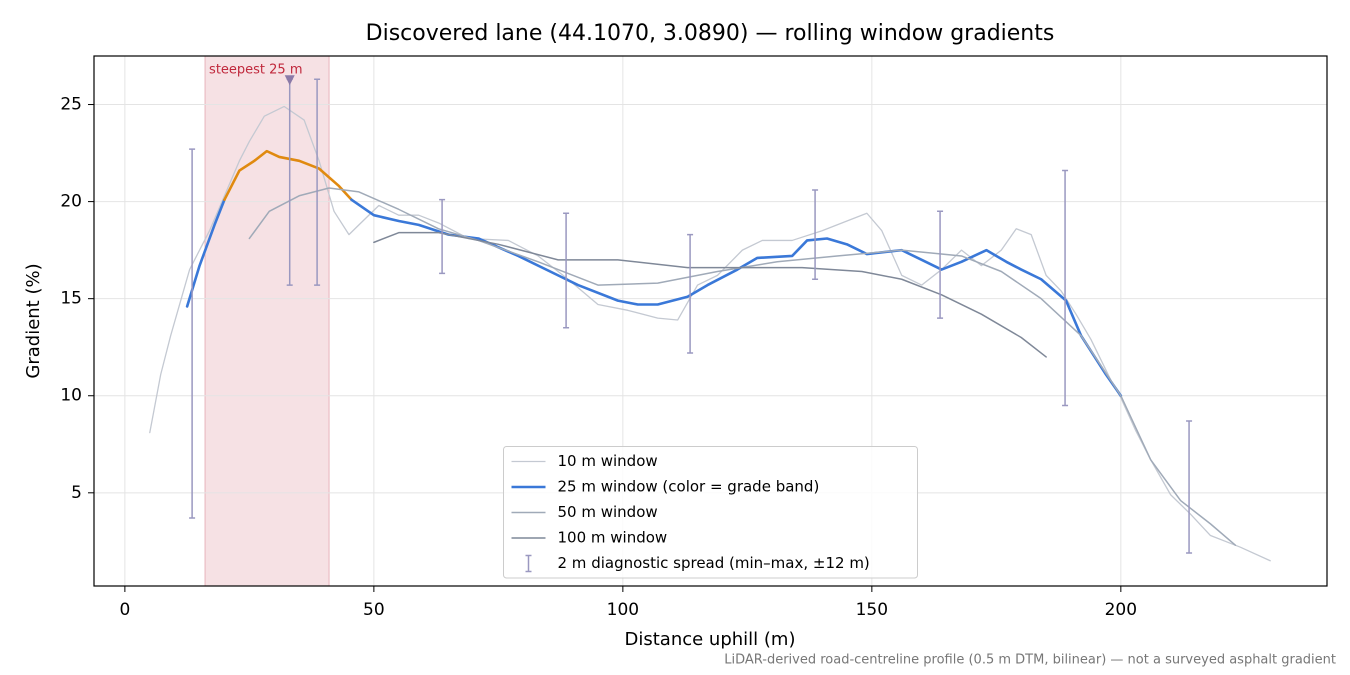 The height and width of the screenshot is (675, 1350). What do you see at coordinates (267, 321) in the screenshot?
I see `highlight-band` at bounding box center [267, 321].